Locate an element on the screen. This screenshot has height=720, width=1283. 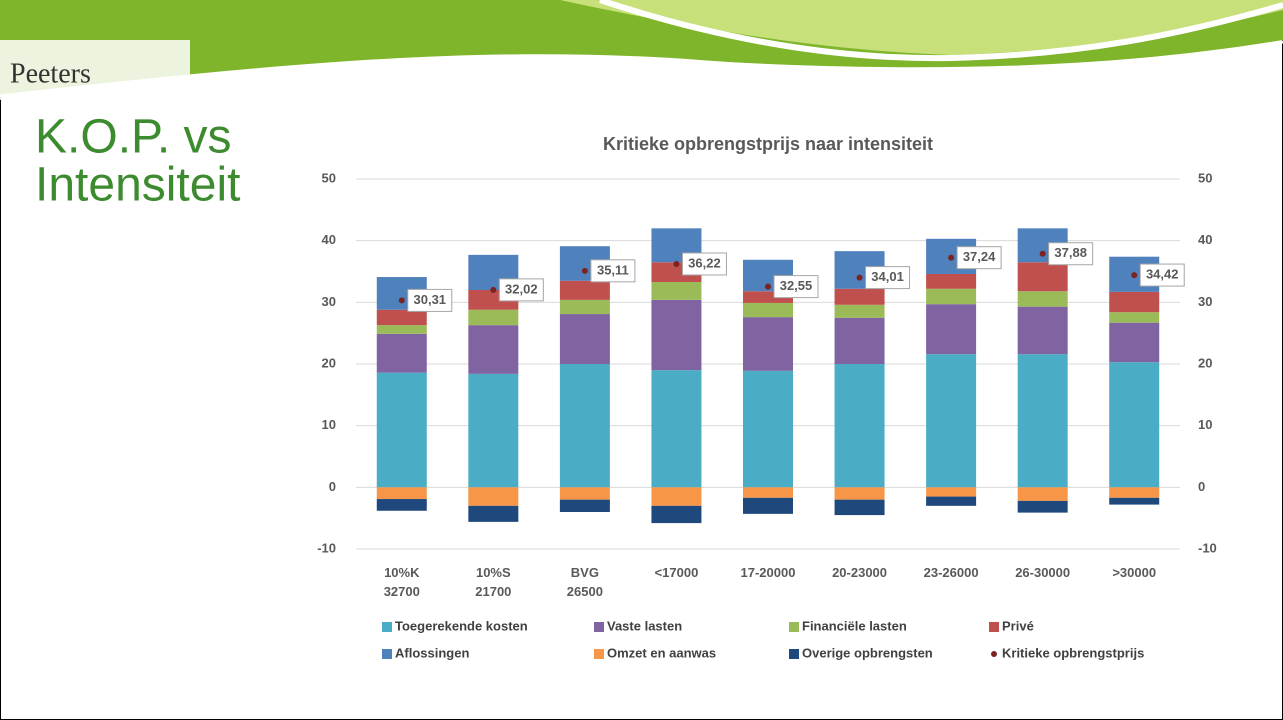
y-tick-label: 50 is located at coordinates (329, 177).